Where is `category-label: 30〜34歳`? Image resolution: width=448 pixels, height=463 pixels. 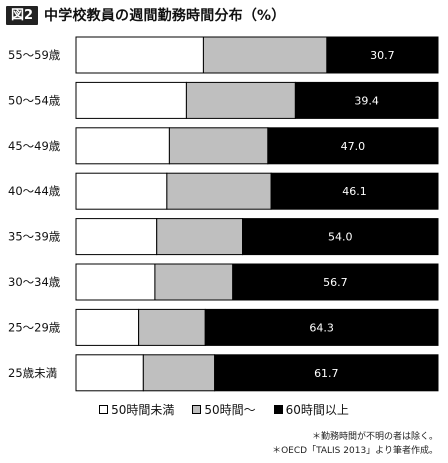
category-label: 30〜34歳 is located at coordinates (34, 282).